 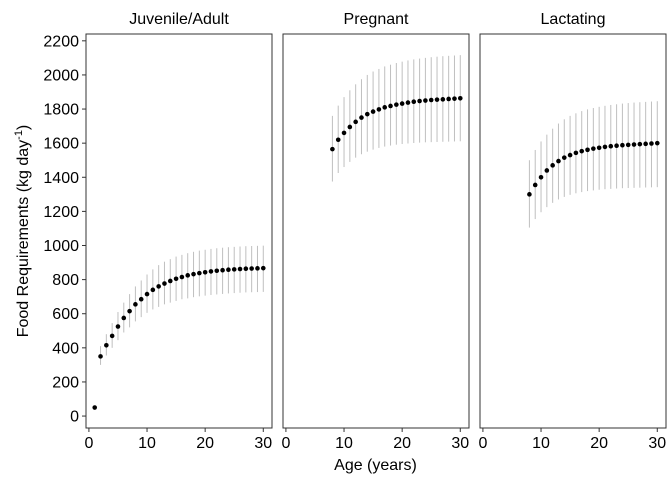 What do you see at coordinates (19, 135) in the screenshot?
I see `y-axis-title-superscript: -1` at bounding box center [19, 135].